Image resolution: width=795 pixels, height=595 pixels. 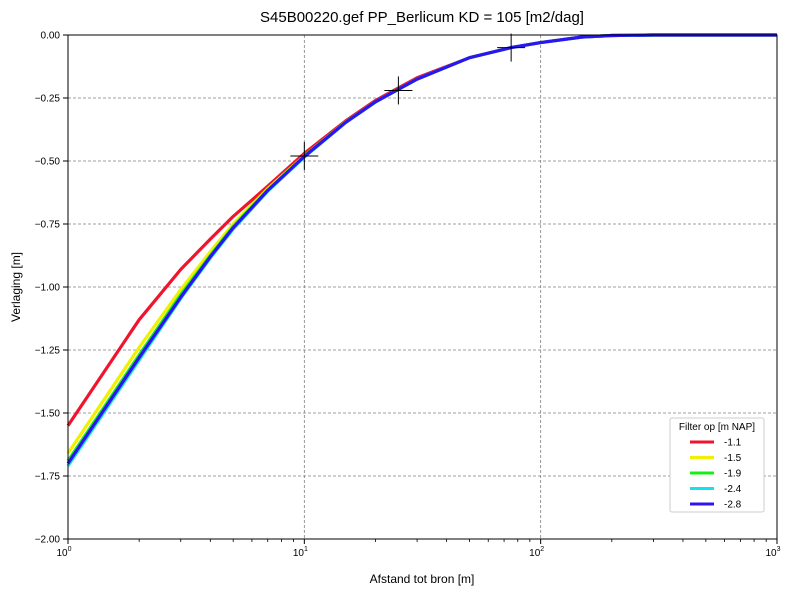 I want to click on y-tick-label: −2.00, so click(x=48, y=540).